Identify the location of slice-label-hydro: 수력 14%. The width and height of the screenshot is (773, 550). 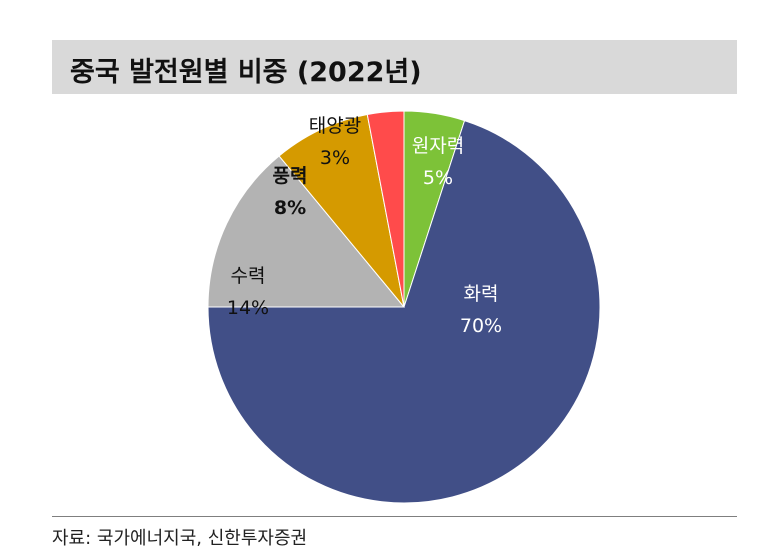
(248, 292).